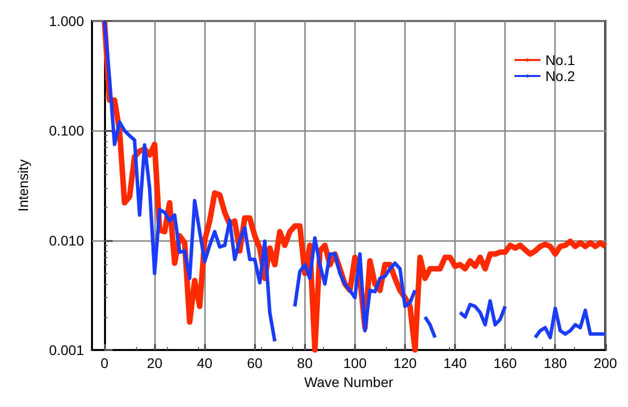 This screenshot has height=407, width=628. What do you see at coordinates (66, 130) in the screenshot?
I see `y-tick-label: 0.100` at bounding box center [66, 130].